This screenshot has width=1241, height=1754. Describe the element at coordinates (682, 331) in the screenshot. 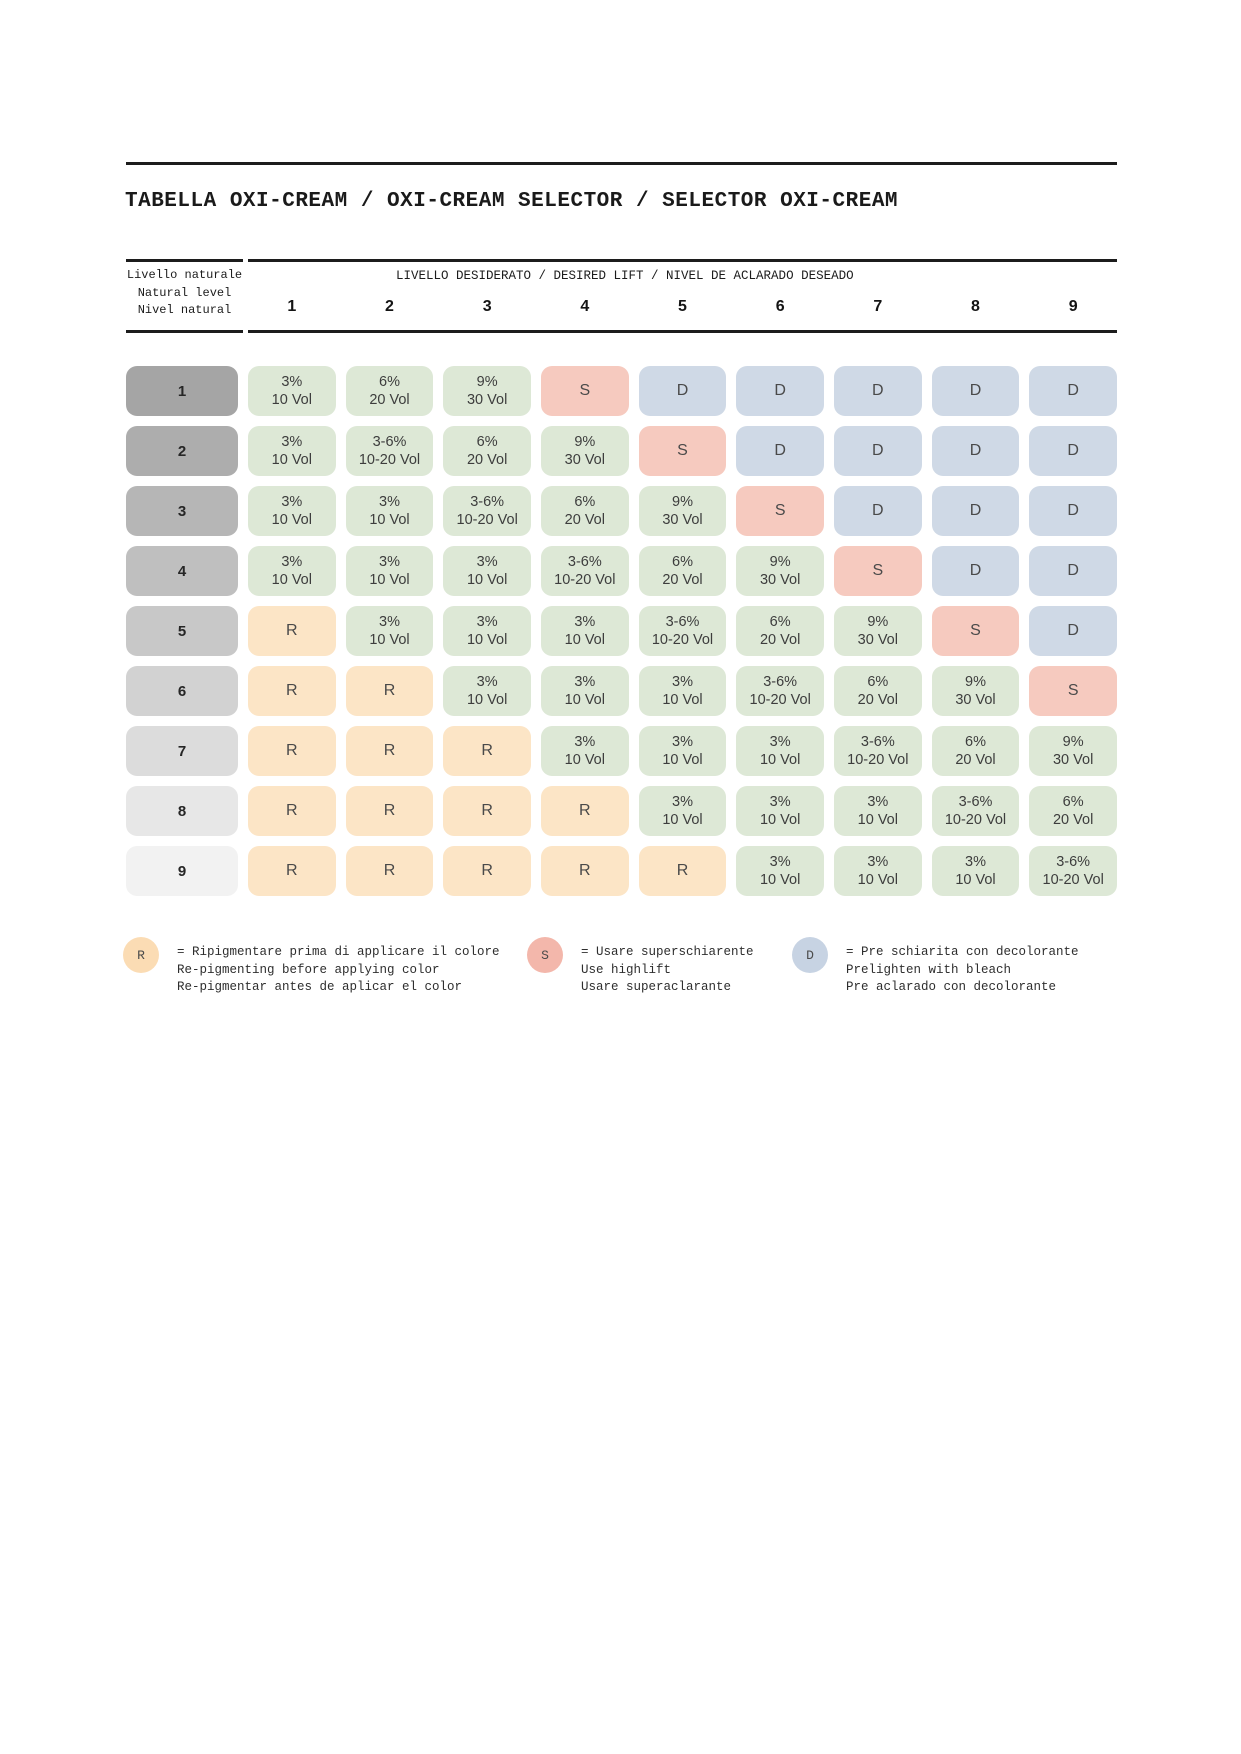

I see `subheader-rule-right` at that location.